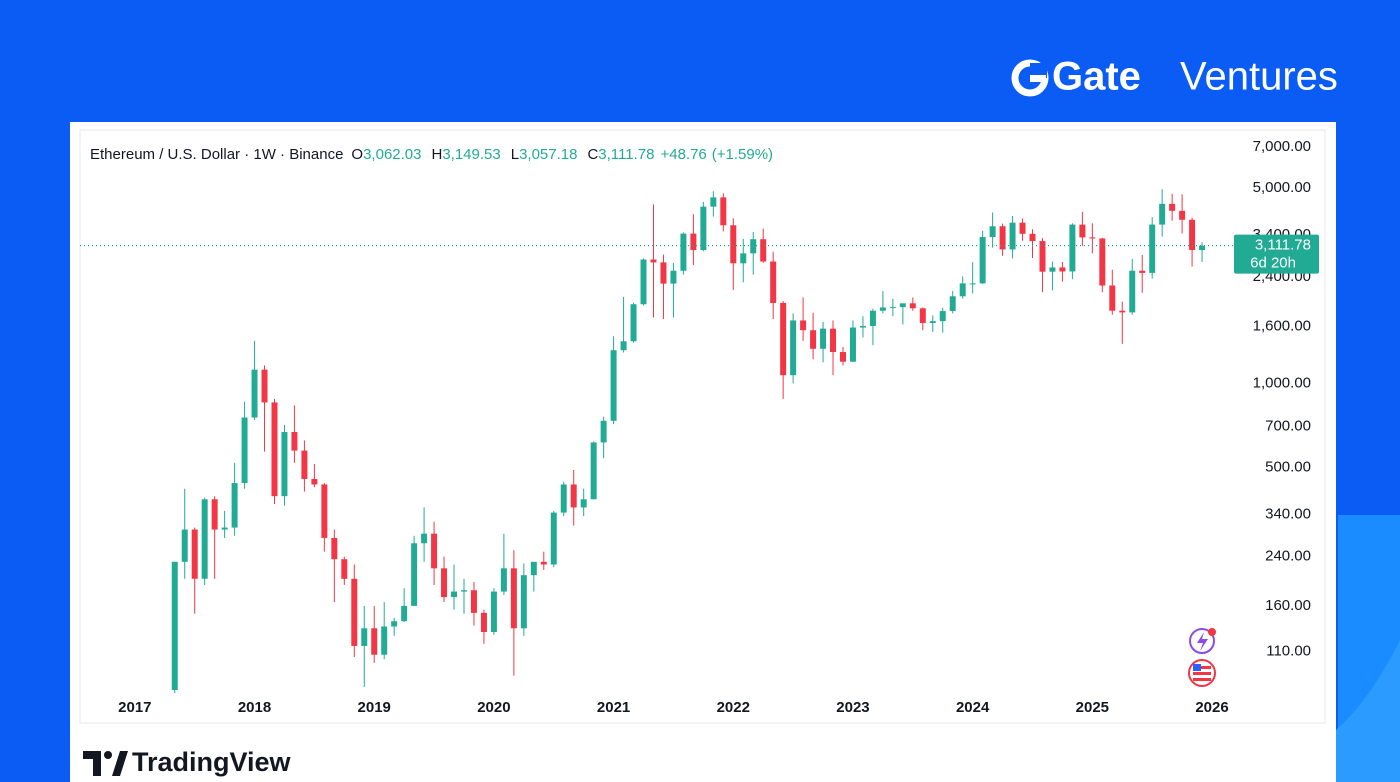  I want to click on tv-icon, so click(120, 763).